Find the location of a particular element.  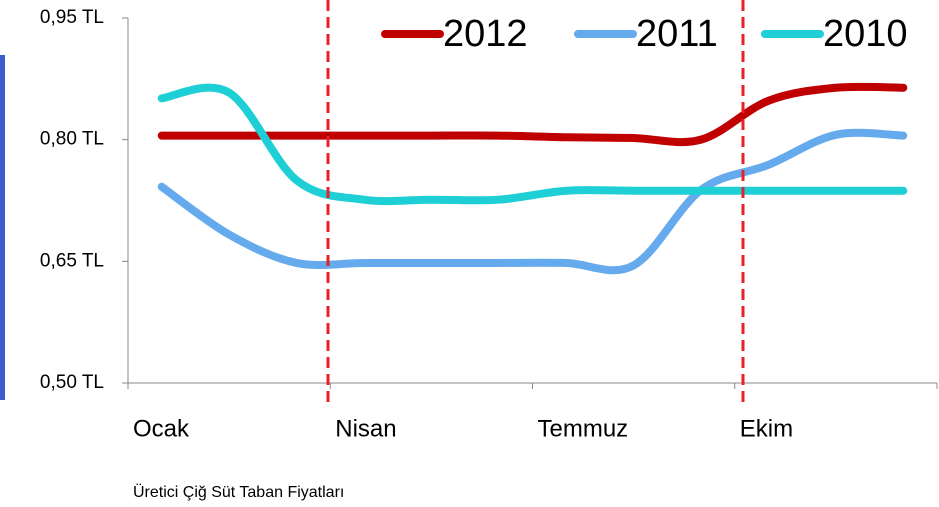

legend-label: 2012 is located at coordinates (485, 34).